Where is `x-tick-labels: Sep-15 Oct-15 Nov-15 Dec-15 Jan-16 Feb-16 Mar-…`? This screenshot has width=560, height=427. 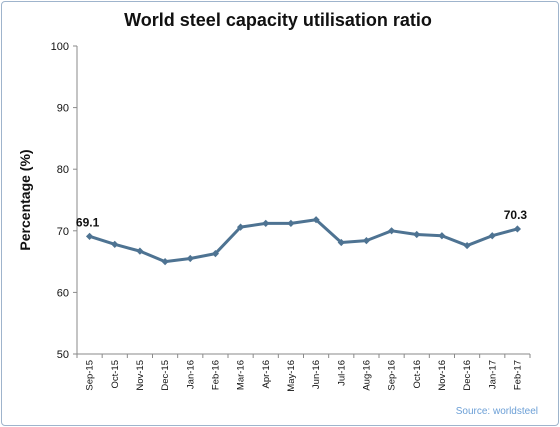
x-tick-labels: Sep-15 Oct-15 Nov-15 Dec-15 Jan-16 Feb-16 Mar-… is located at coordinates (304, 376).